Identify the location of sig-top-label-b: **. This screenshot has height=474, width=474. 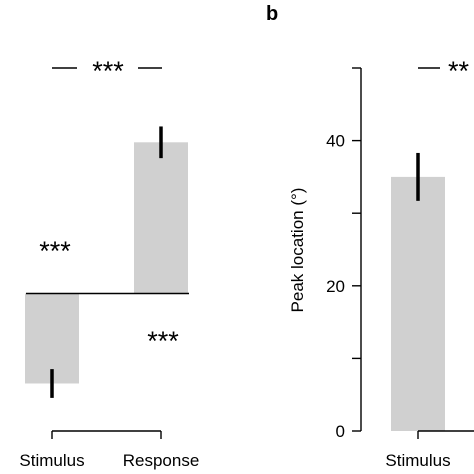
(459, 71).